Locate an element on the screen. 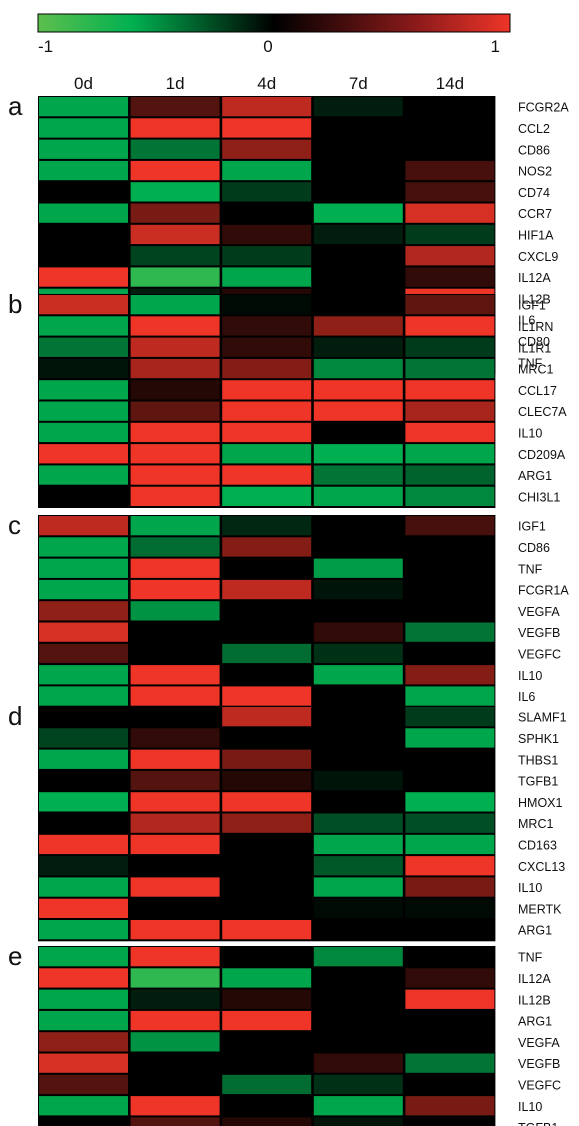 The height and width of the screenshot is (1126, 579). row-label-HMOX1: HMOX1 is located at coordinates (540, 803).